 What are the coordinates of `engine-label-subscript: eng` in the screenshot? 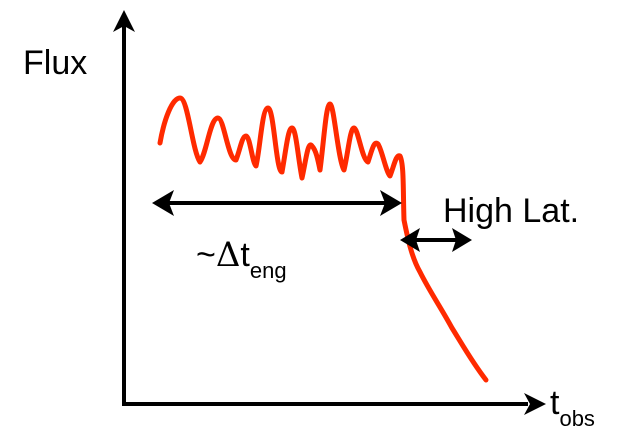 It's located at (268, 270).